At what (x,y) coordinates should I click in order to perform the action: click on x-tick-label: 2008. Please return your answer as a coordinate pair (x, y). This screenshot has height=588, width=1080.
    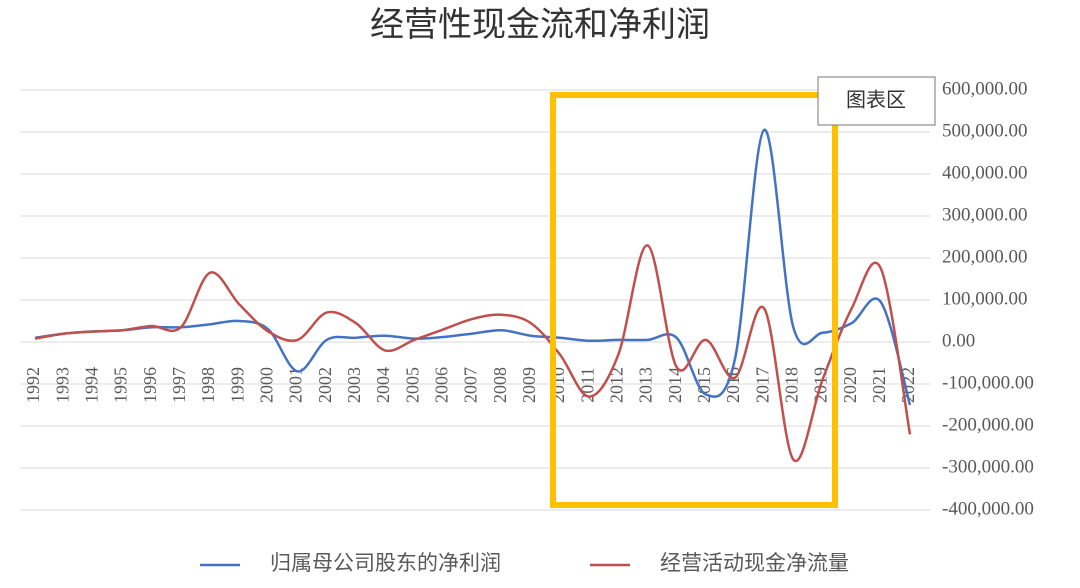
    Looking at the image, I should click on (500, 385).